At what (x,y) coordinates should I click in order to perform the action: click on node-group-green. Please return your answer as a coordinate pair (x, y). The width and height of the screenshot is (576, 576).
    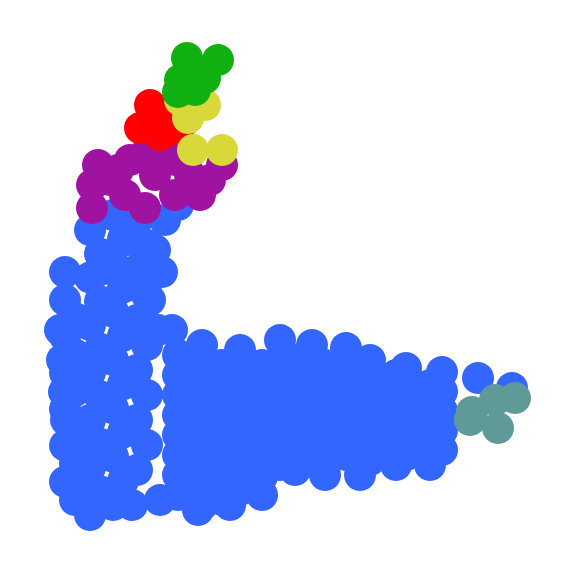
    Looking at the image, I should click on (198, 75).